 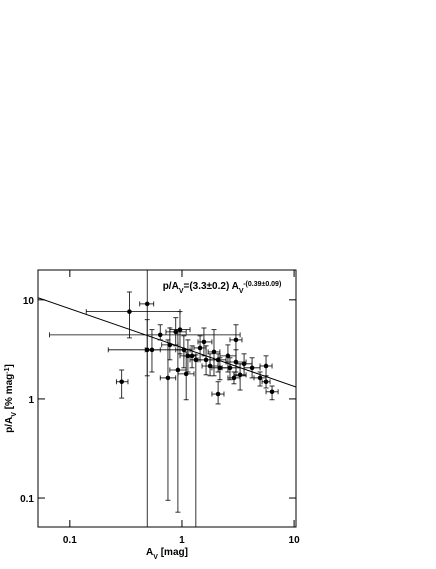 I want to click on y-axis-label-part: V, so click(x=14, y=414).